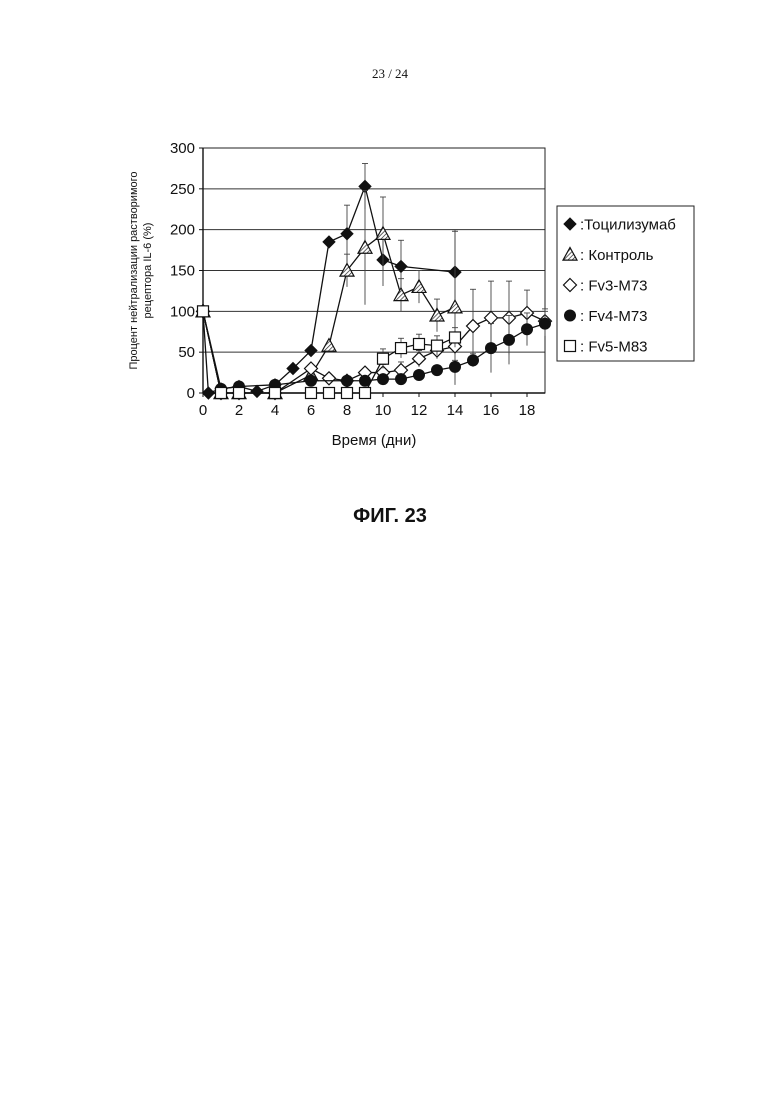 This screenshot has width=780, height=1103. What do you see at coordinates (182, 311) in the screenshot?
I see `y-tick-label: 100` at bounding box center [182, 311].